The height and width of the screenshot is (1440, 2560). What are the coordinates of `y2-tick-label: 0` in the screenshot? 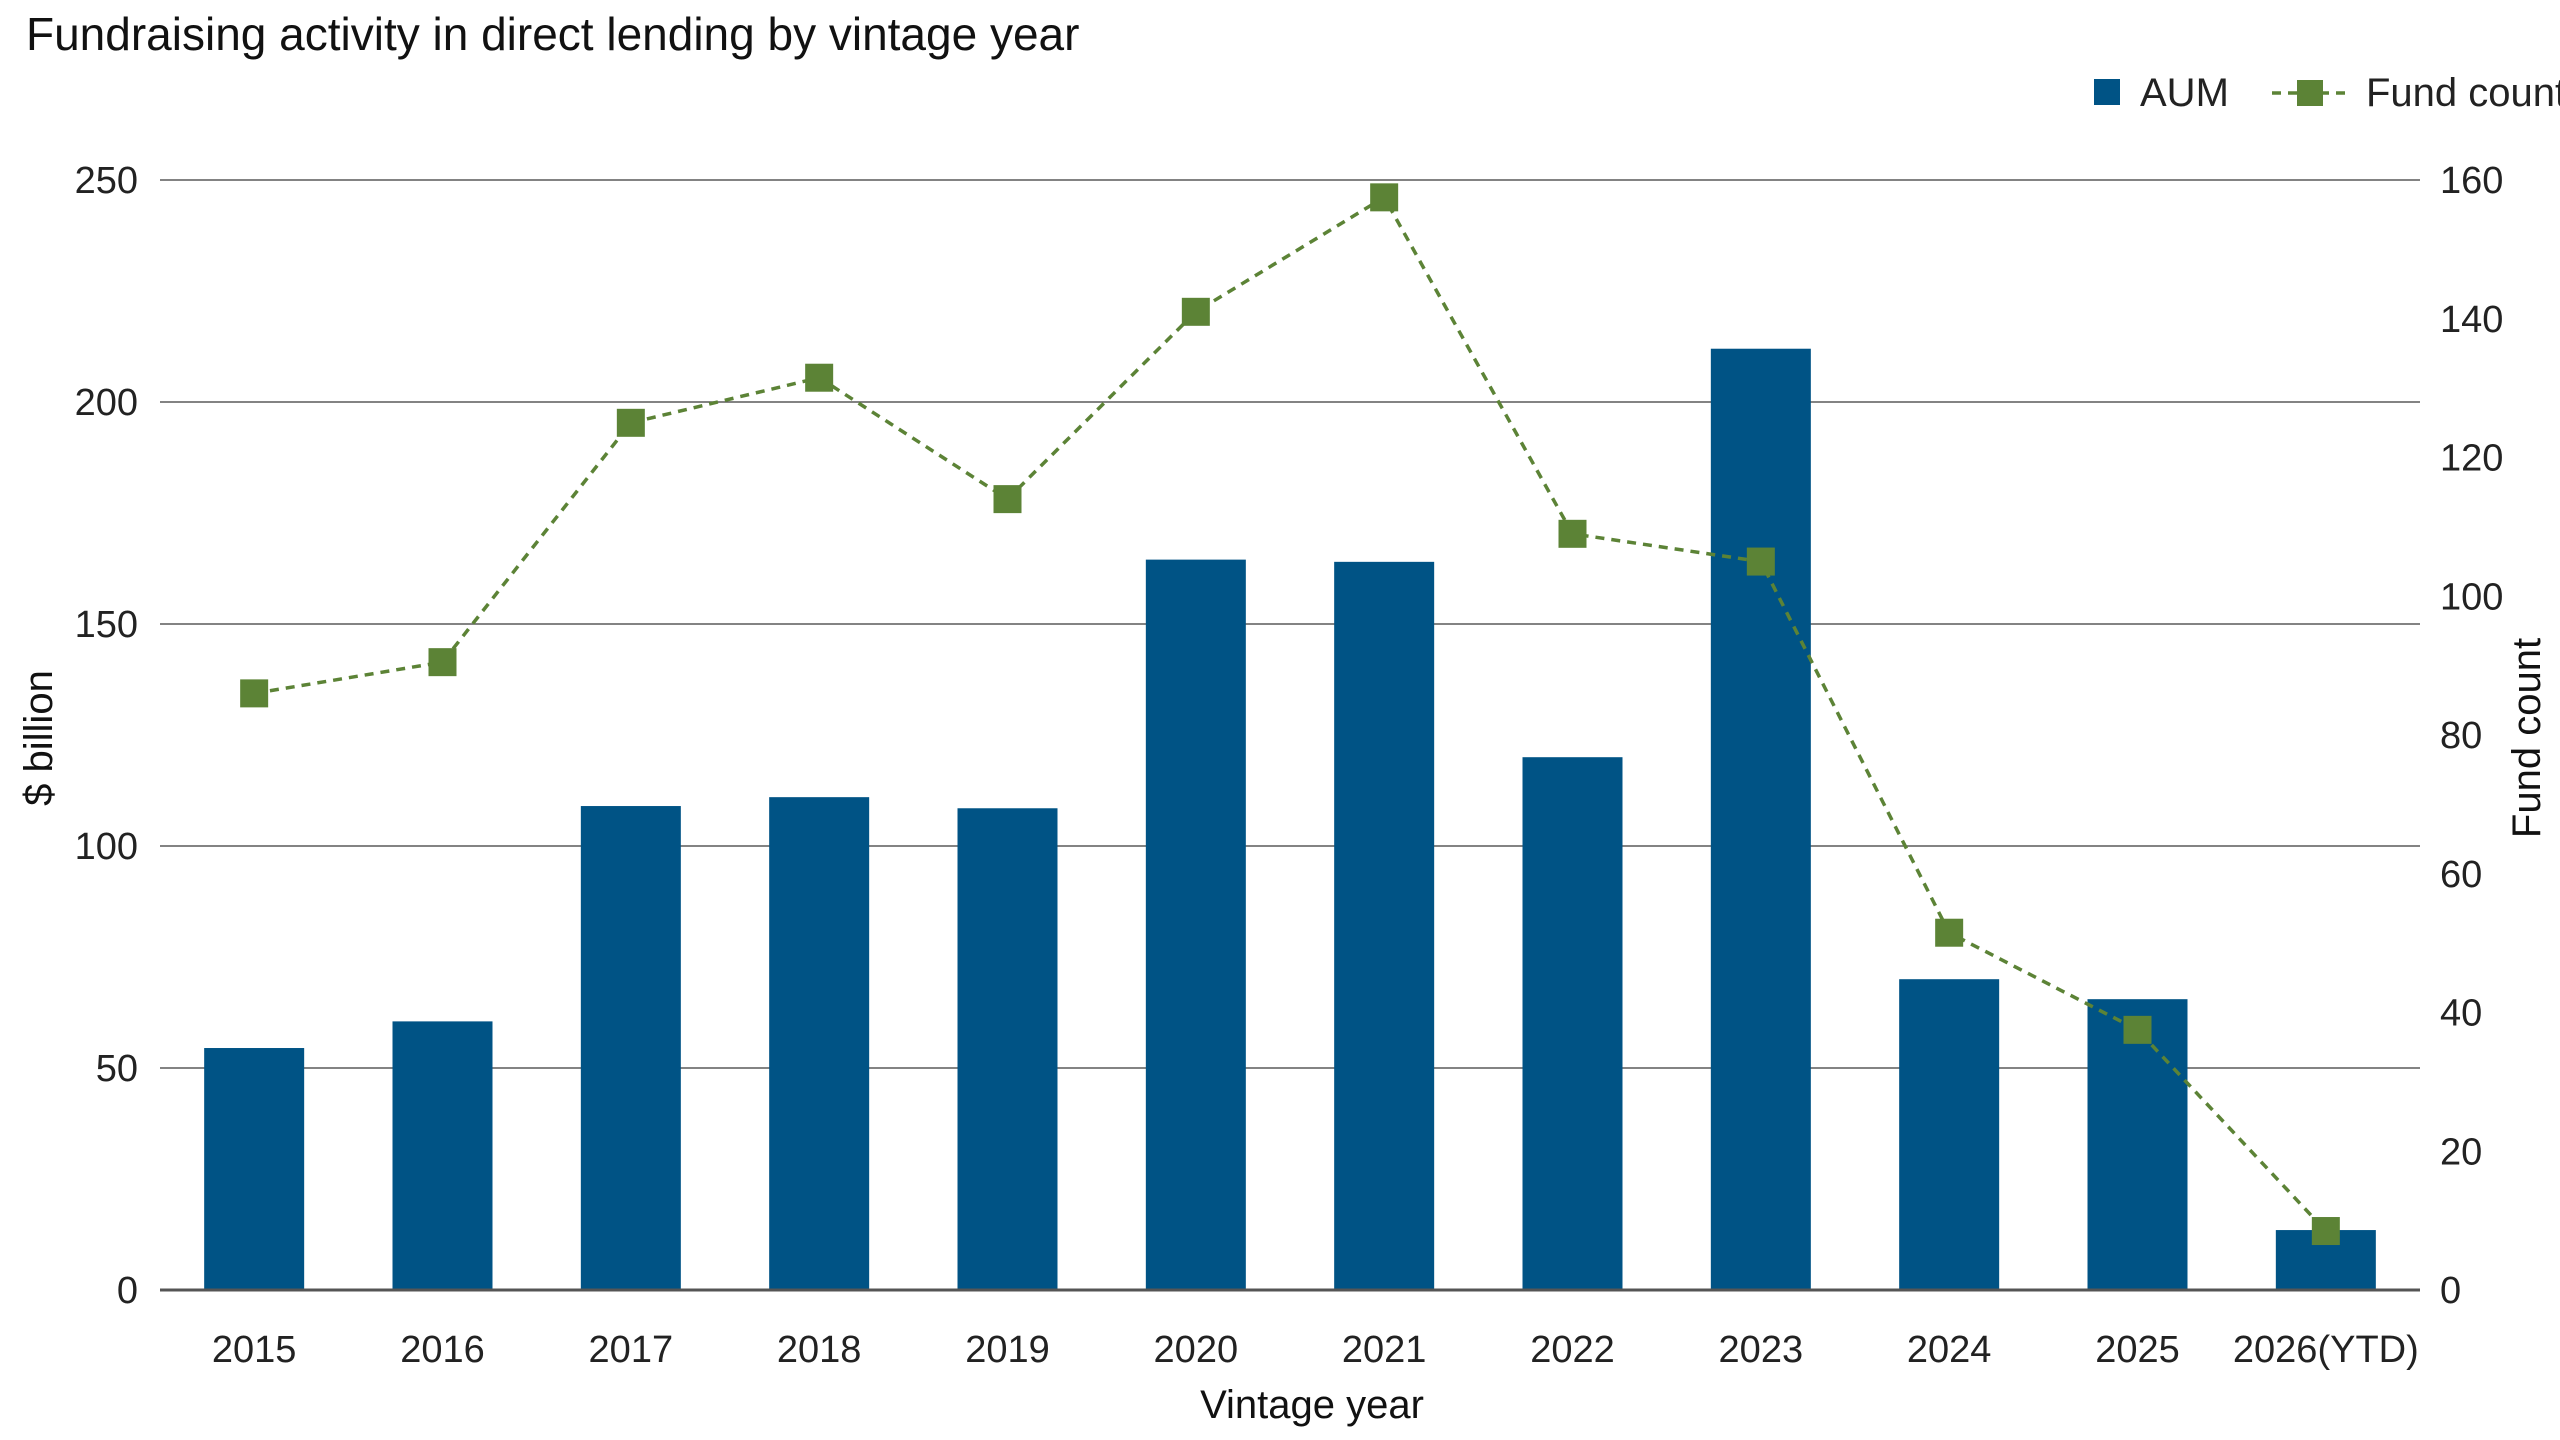 It's located at (2450, 1291).